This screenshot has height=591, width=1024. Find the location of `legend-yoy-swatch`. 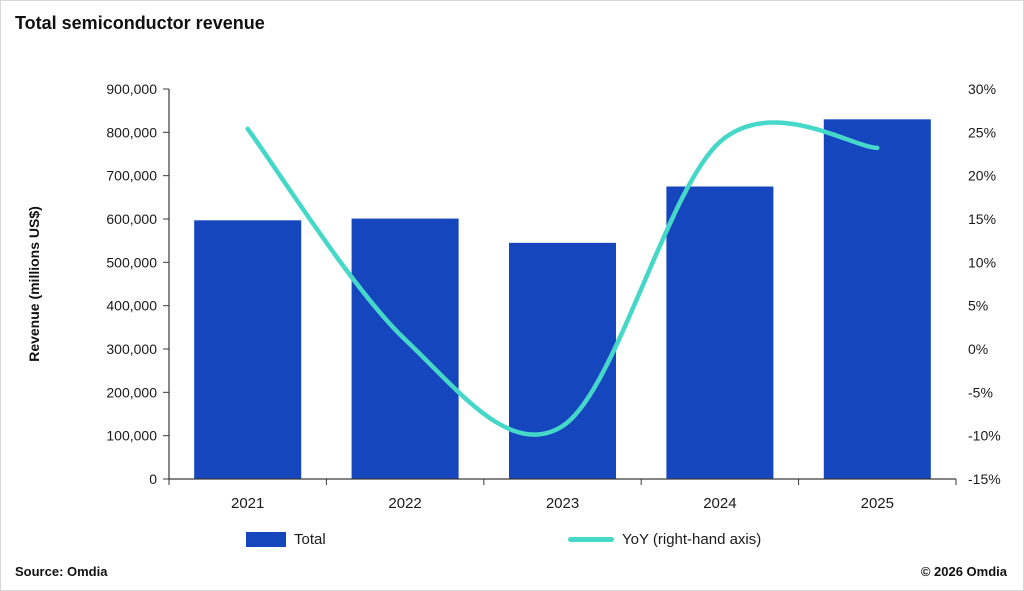

legend-yoy-swatch is located at coordinates (591, 539).